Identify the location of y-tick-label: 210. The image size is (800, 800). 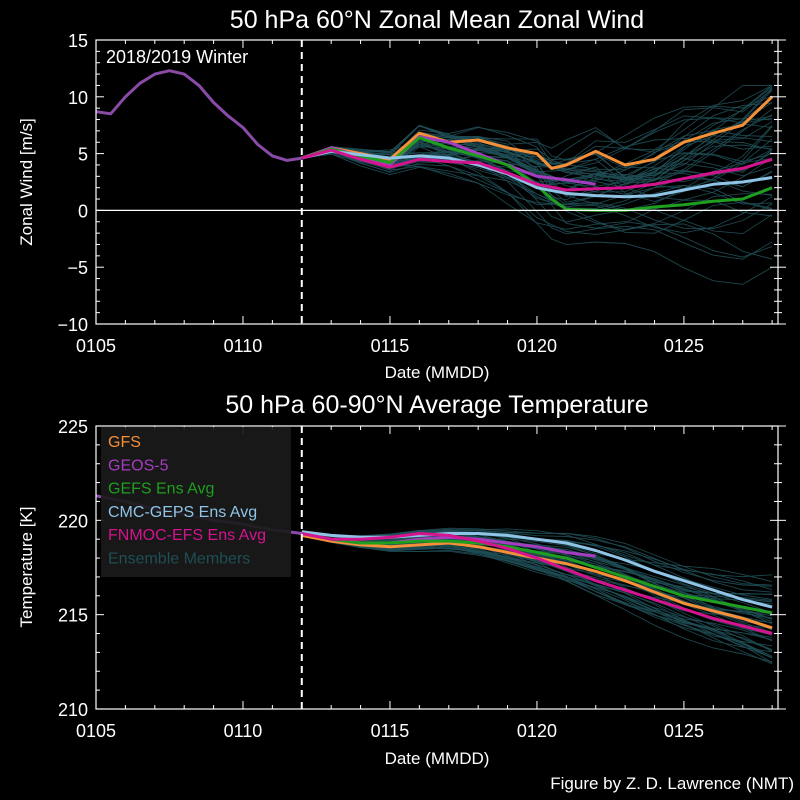
(73, 710).